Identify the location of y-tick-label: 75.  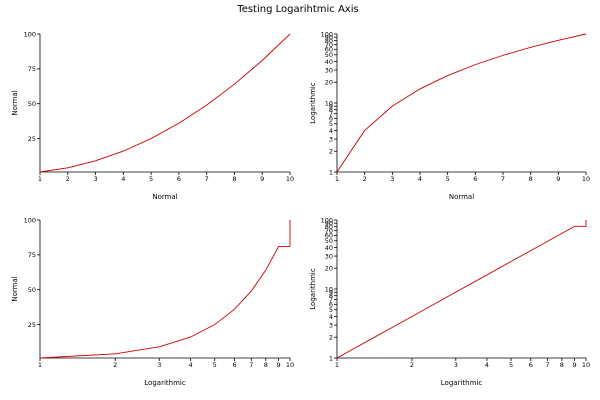
(32, 255).